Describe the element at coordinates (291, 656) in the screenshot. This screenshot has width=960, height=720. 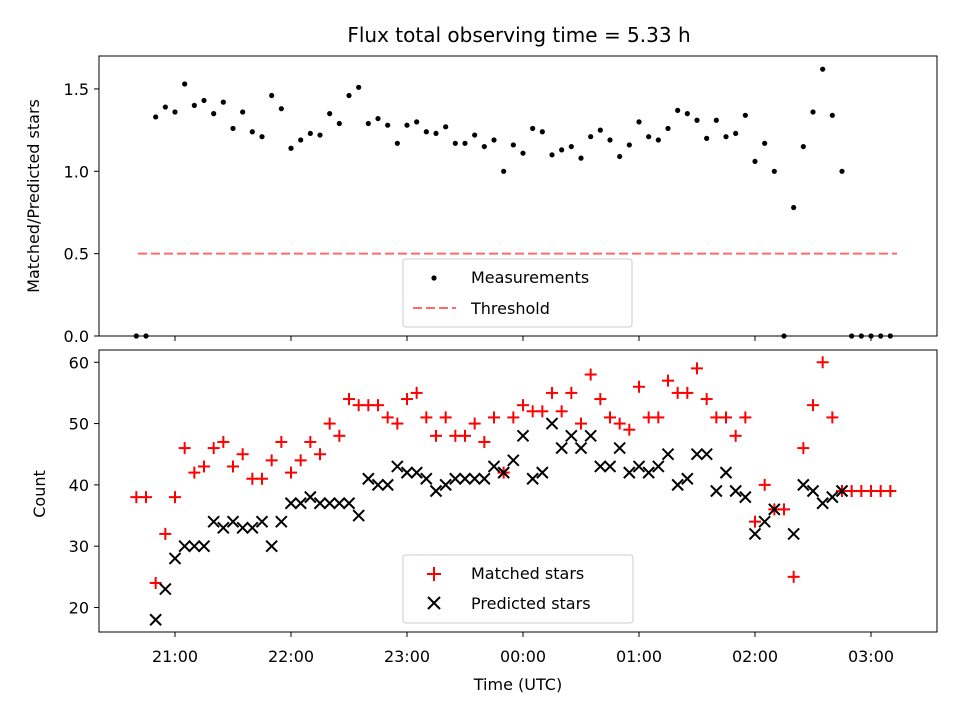
I see `bottom-x-tick-label: 22:00` at that location.